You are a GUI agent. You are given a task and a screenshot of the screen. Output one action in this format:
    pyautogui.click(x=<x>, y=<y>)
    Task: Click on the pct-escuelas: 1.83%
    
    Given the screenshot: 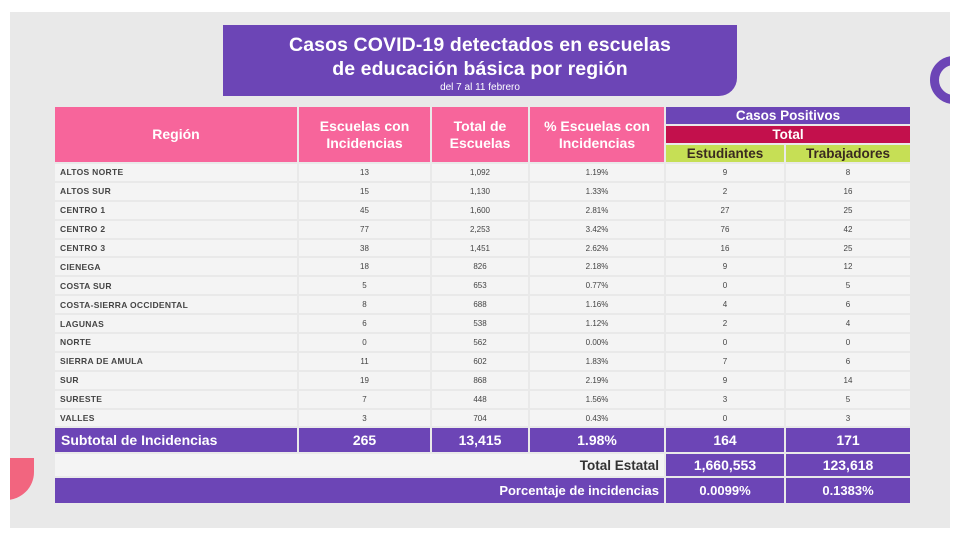 What is the action you would take?
    pyautogui.click(x=597, y=361)
    